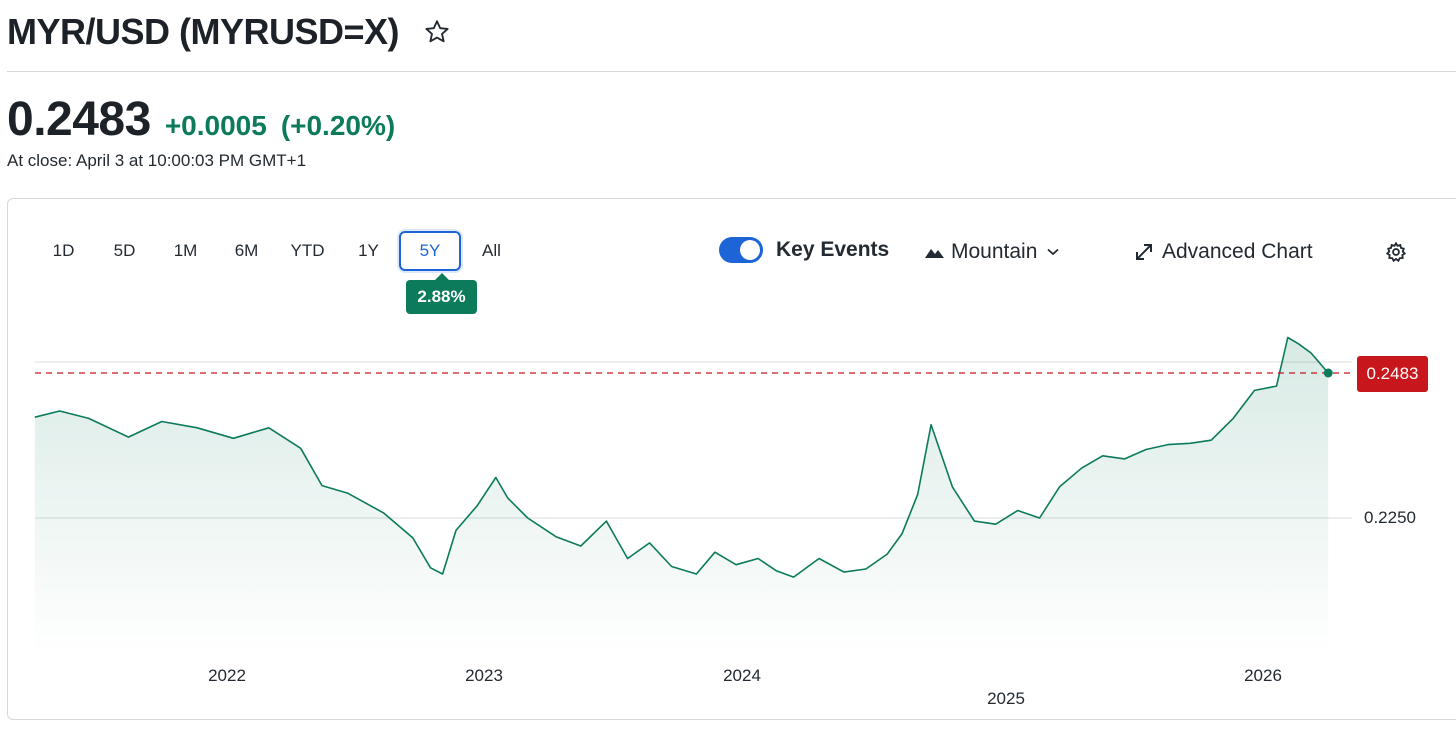  Describe the element at coordinates (441, 293) in the screenshot. I see `range-return-badge: 2.88%` at that location.